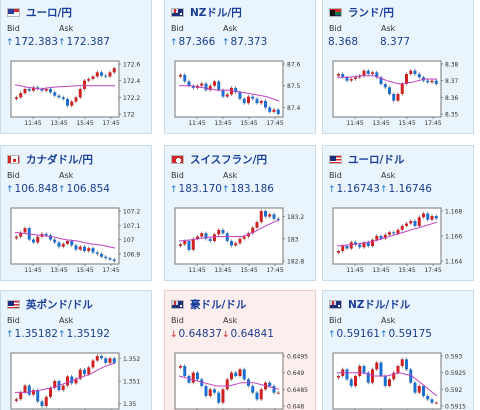 This screenshot has width=480, height=410. I want to click on y-tick-label: 0.5915, so click(455, 407).